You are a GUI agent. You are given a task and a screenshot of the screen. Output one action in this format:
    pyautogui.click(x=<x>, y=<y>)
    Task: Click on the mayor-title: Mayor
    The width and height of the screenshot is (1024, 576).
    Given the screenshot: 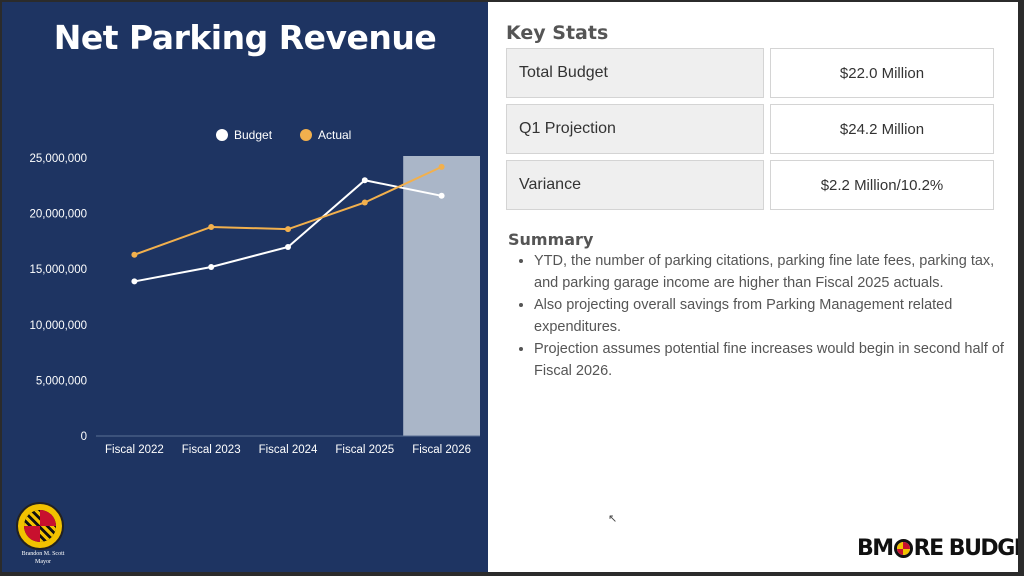 What is the action you would take?
    pyautogui.click(x=43, y=562)
    